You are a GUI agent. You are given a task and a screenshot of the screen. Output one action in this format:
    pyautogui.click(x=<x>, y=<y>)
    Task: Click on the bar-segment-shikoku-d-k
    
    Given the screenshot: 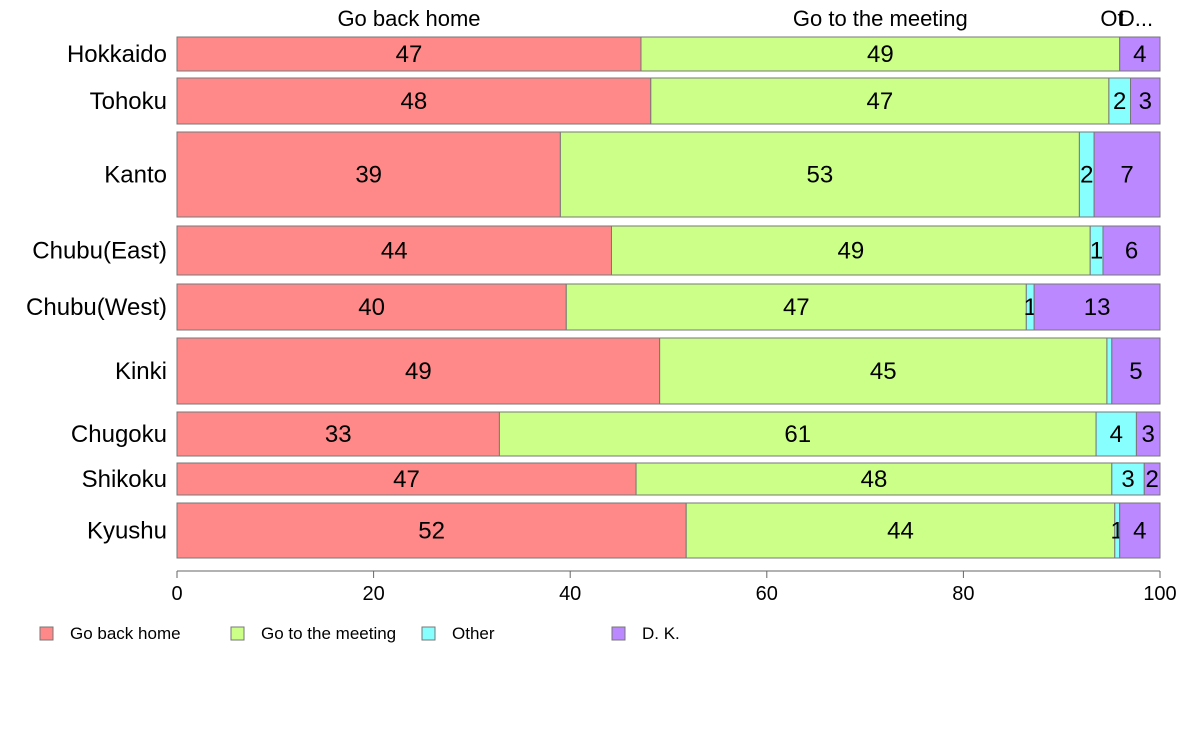 What is the action you would take?
    pyautogui.click(x=1152, y=479)
    